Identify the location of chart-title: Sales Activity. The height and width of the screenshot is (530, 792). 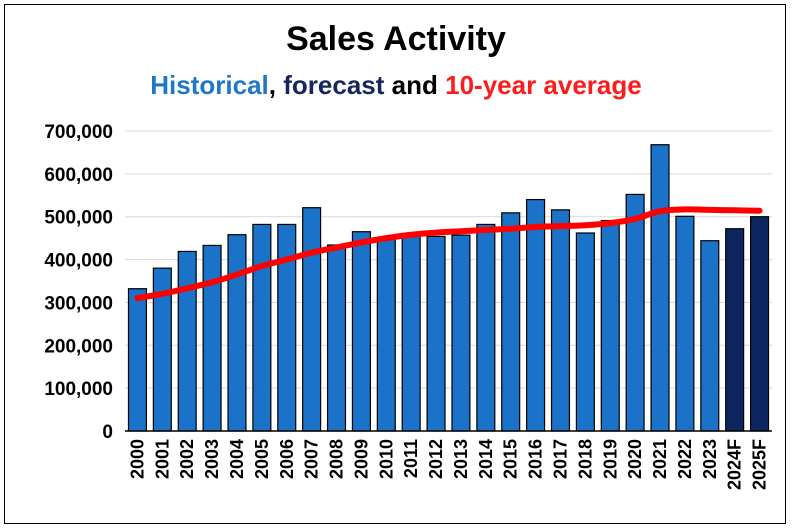
(396, 39).